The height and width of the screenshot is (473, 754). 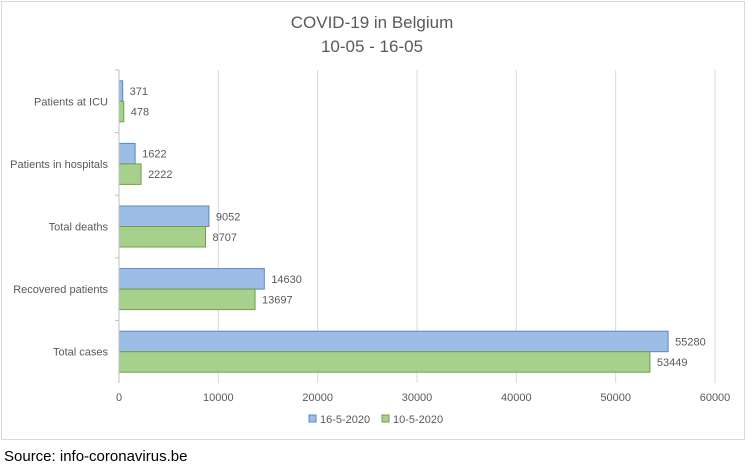 I want to click on data-label: 9052, so click(x=228, y=217).